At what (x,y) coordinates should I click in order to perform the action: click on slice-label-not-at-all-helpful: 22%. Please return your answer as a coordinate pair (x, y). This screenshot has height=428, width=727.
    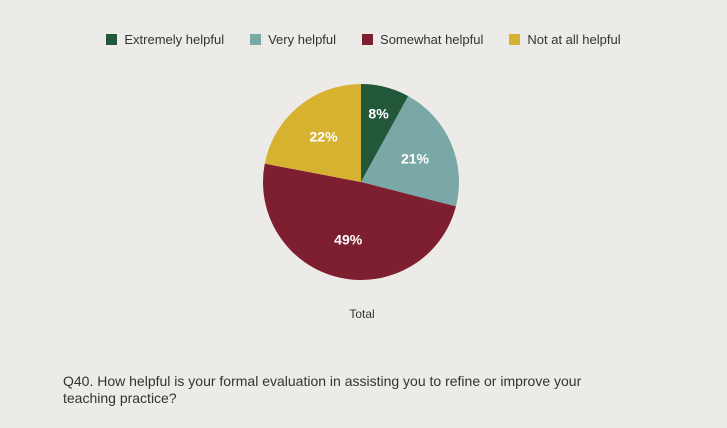
    Looking at the image, I should click on (324, 137).